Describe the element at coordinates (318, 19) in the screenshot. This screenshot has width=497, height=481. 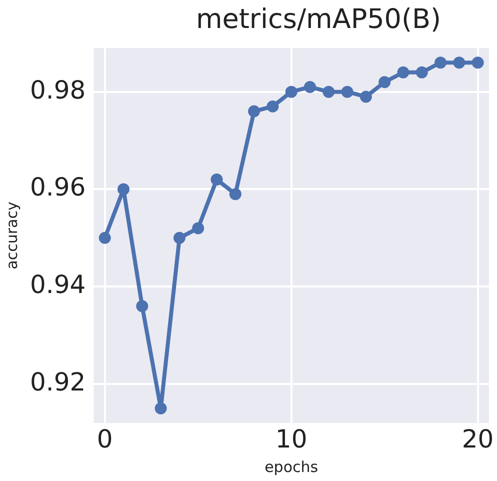
I see `chart-title: metrics/mAP50(B)` at that location.